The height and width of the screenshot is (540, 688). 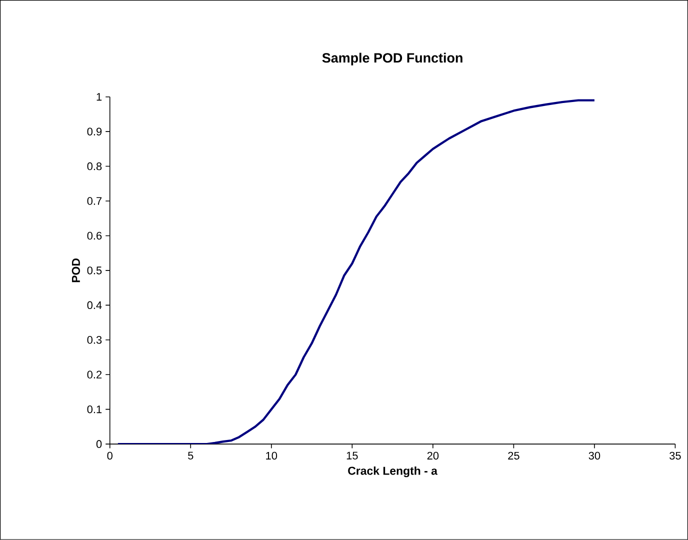 What do you see at coordinates (94, 201) in the screenshot?
I see `y-tick-label: 0.7` at bounding box center [94, 201].